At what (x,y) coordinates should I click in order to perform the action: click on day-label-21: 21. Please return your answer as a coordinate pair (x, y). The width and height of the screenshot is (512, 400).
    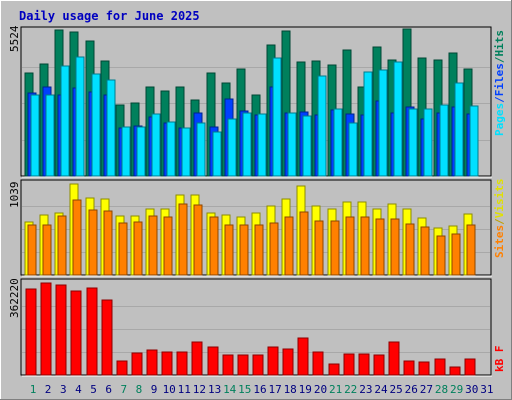
    Looking at the image, I should click on (335, 389).